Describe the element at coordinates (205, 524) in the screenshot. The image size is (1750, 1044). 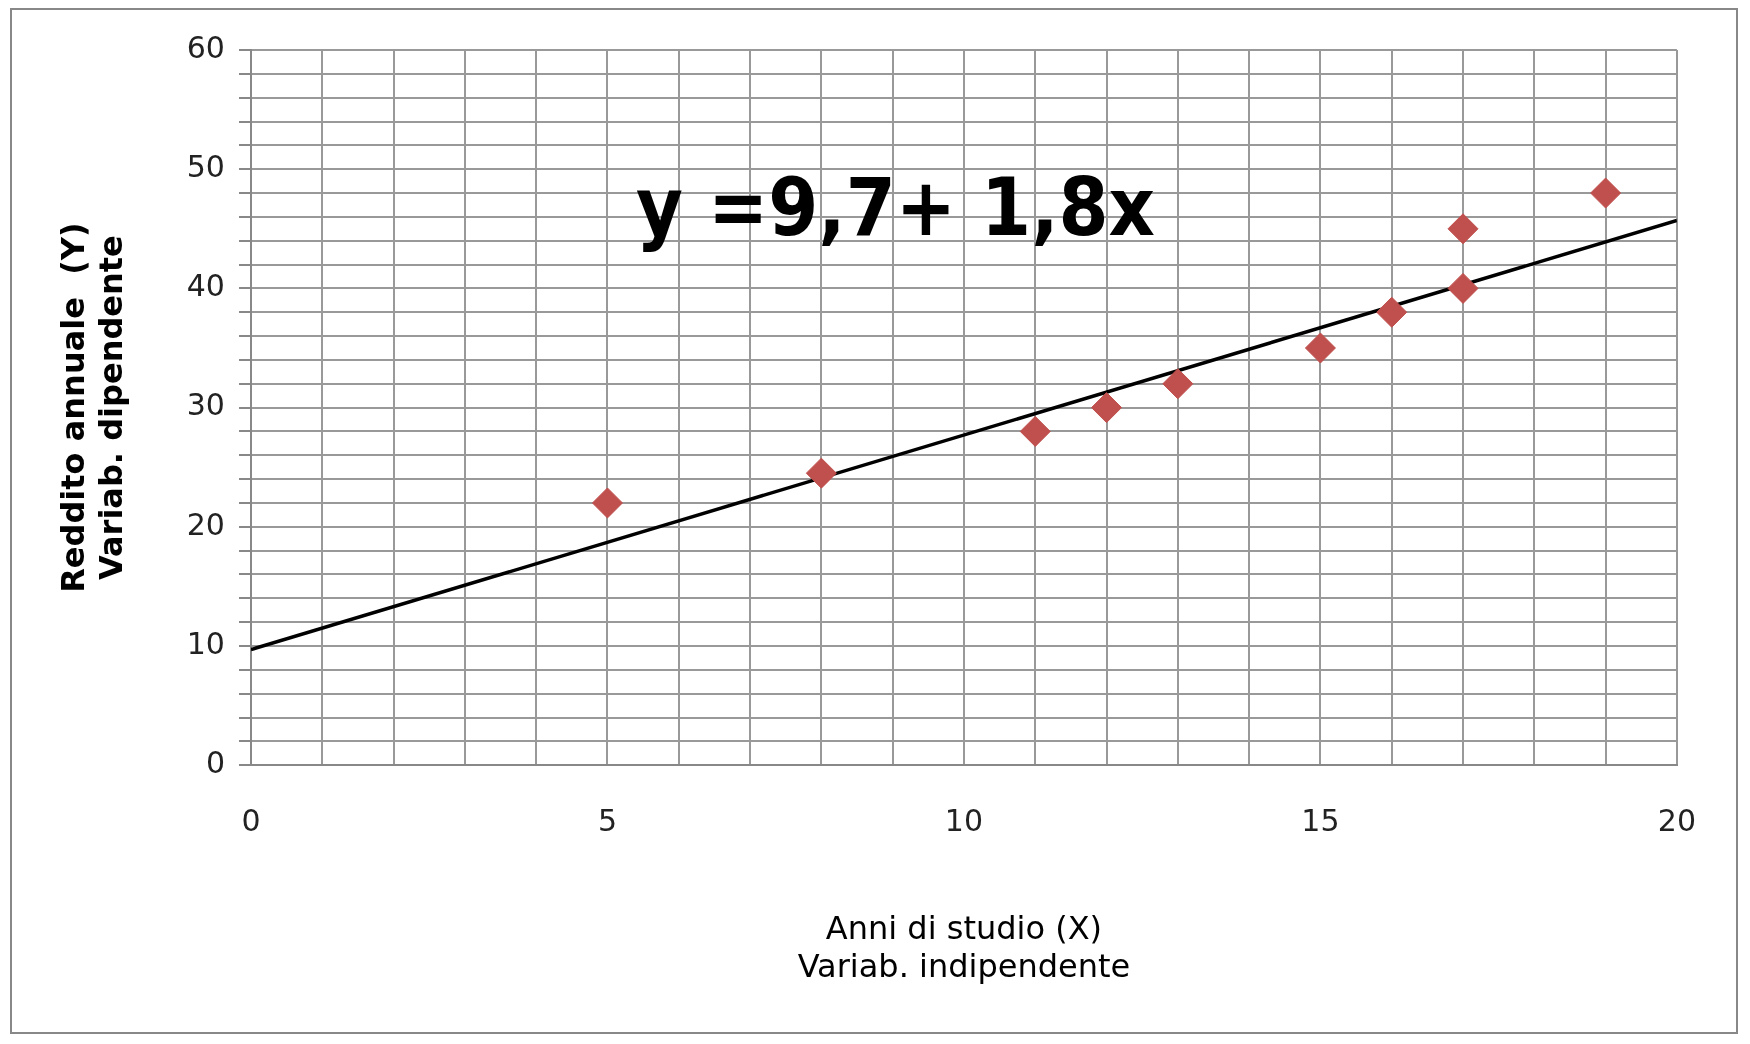
I see `y-tick-label: 20` at that location.